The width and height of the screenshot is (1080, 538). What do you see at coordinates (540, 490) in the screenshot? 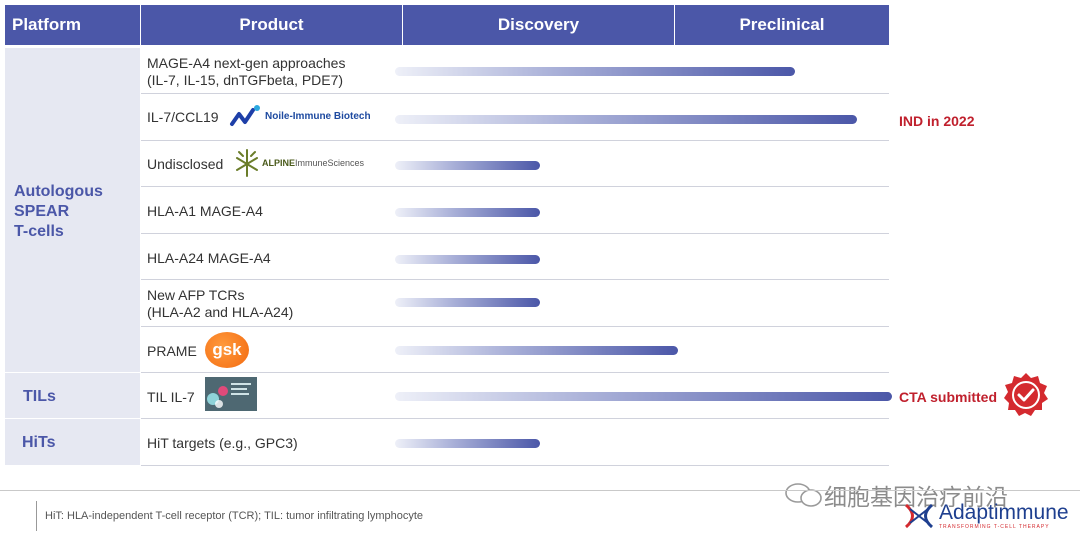
I see `footer-divider` at bounding box center [540, 490].